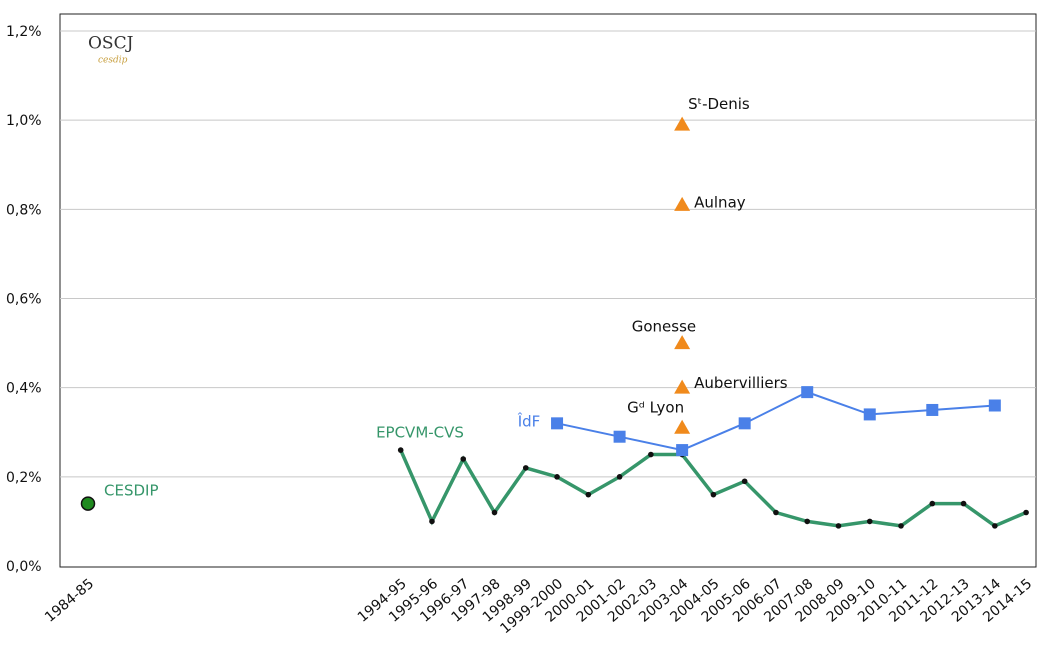 The height and width of the screenshot is (647, 1038). Describe the element at coordinates (113, 61) in the screenshot. I see `logo-subtitle: cesdip` at that location.